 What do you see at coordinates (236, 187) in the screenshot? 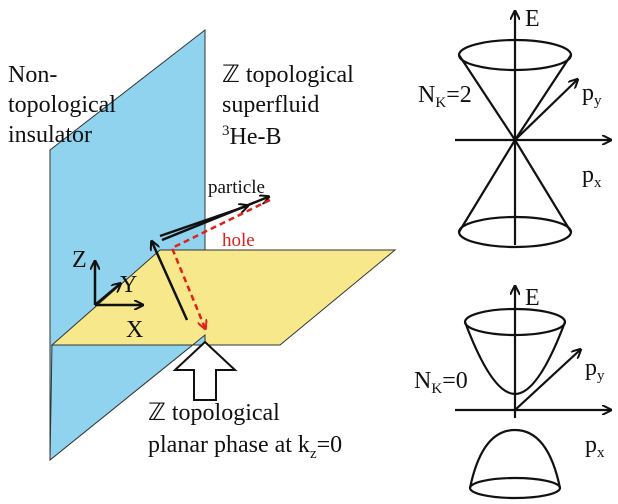
I see `particle-label: particle` at bounding box center [236, 187].